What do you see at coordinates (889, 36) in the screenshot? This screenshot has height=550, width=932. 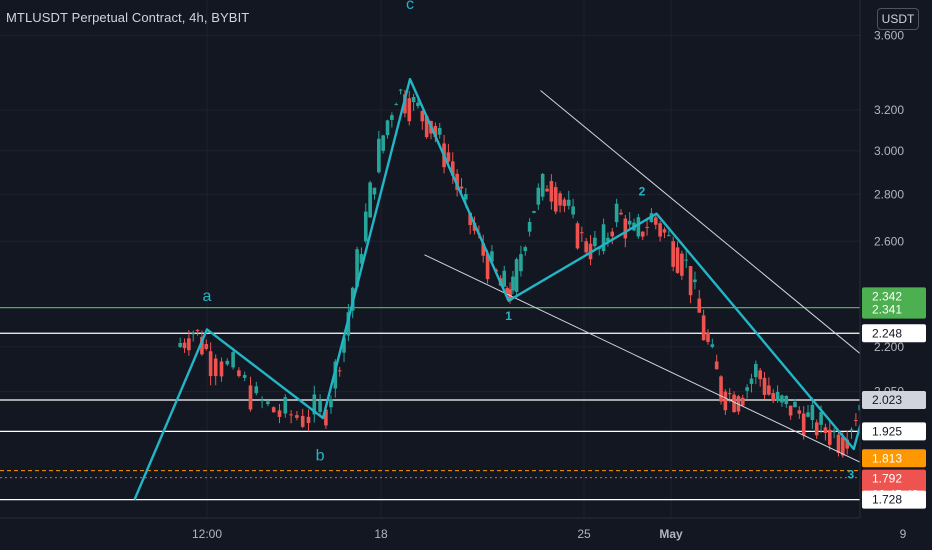 I see `price-tick-label: 3.600` at bounding box center [889, 36].